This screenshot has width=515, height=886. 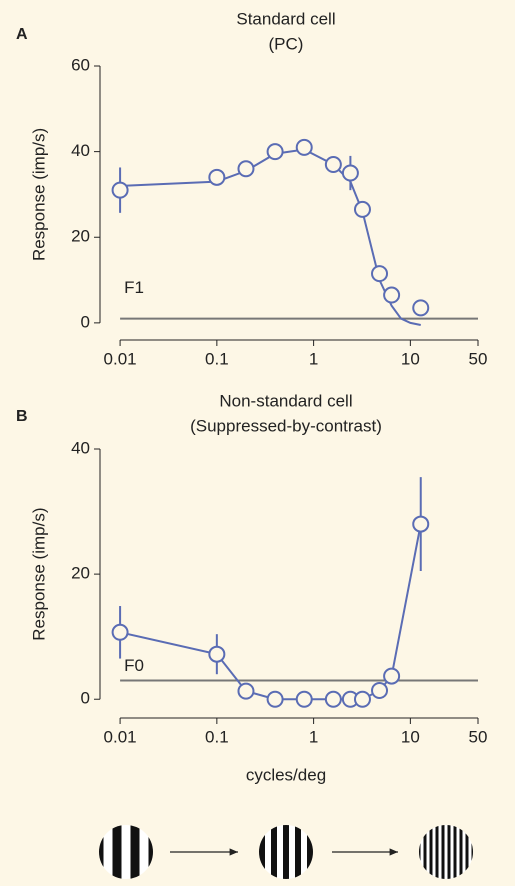 I want to click on fit-curve, so click(x=270, y=237).